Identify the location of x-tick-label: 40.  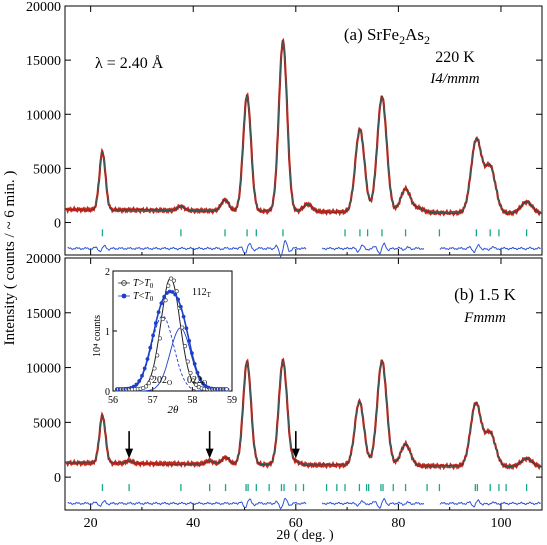
(193, 523).